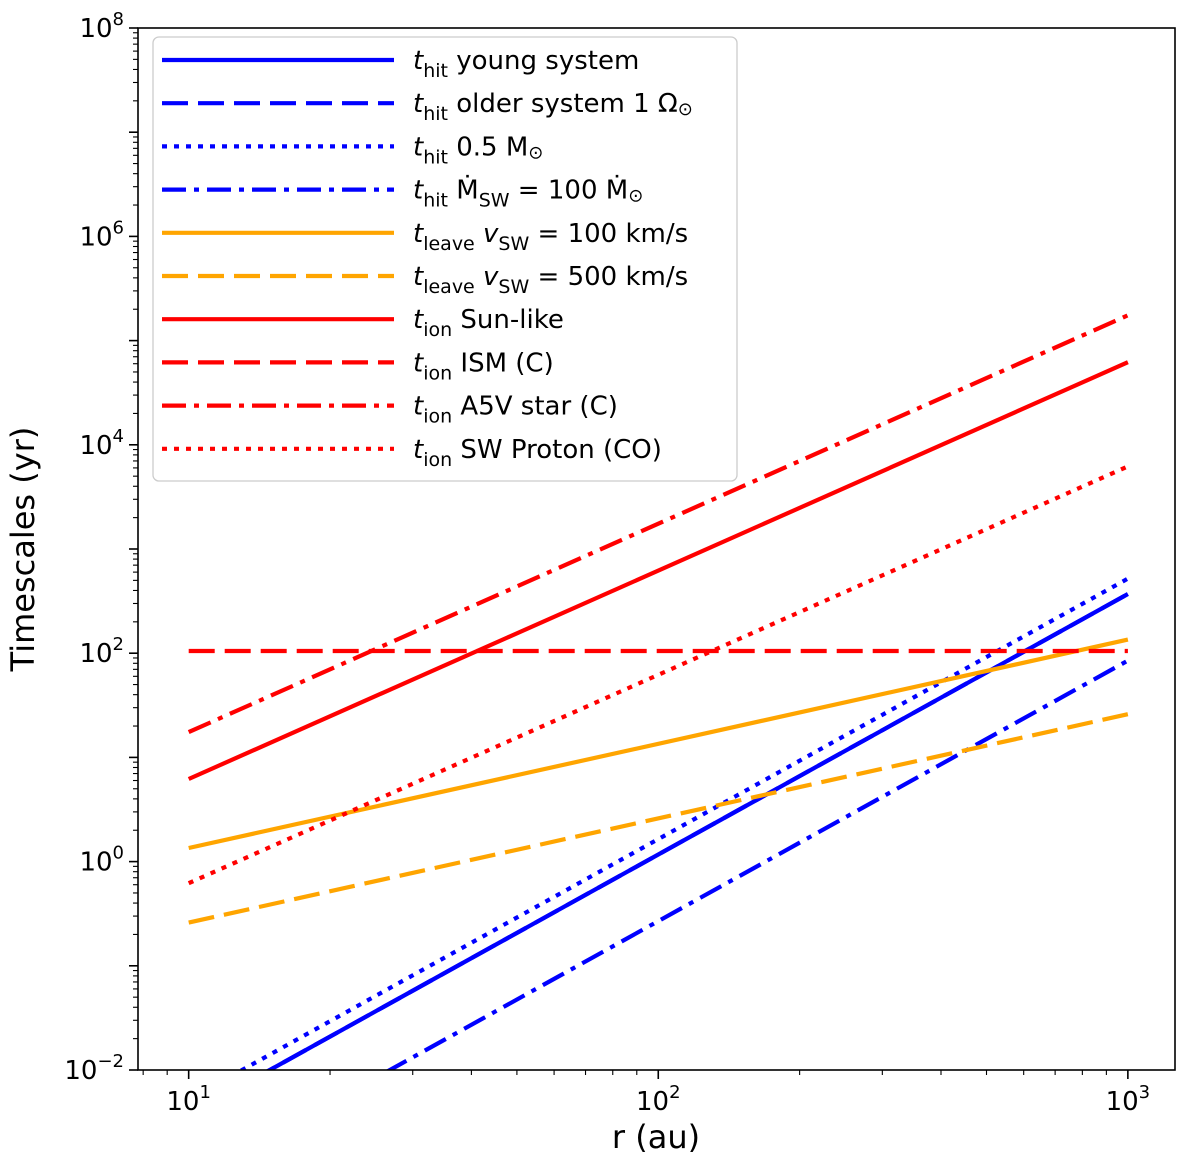 This screenshot has width=1200, height=1162. I want to click on y-axis-label: Timescales (yr), so click(23, 550).